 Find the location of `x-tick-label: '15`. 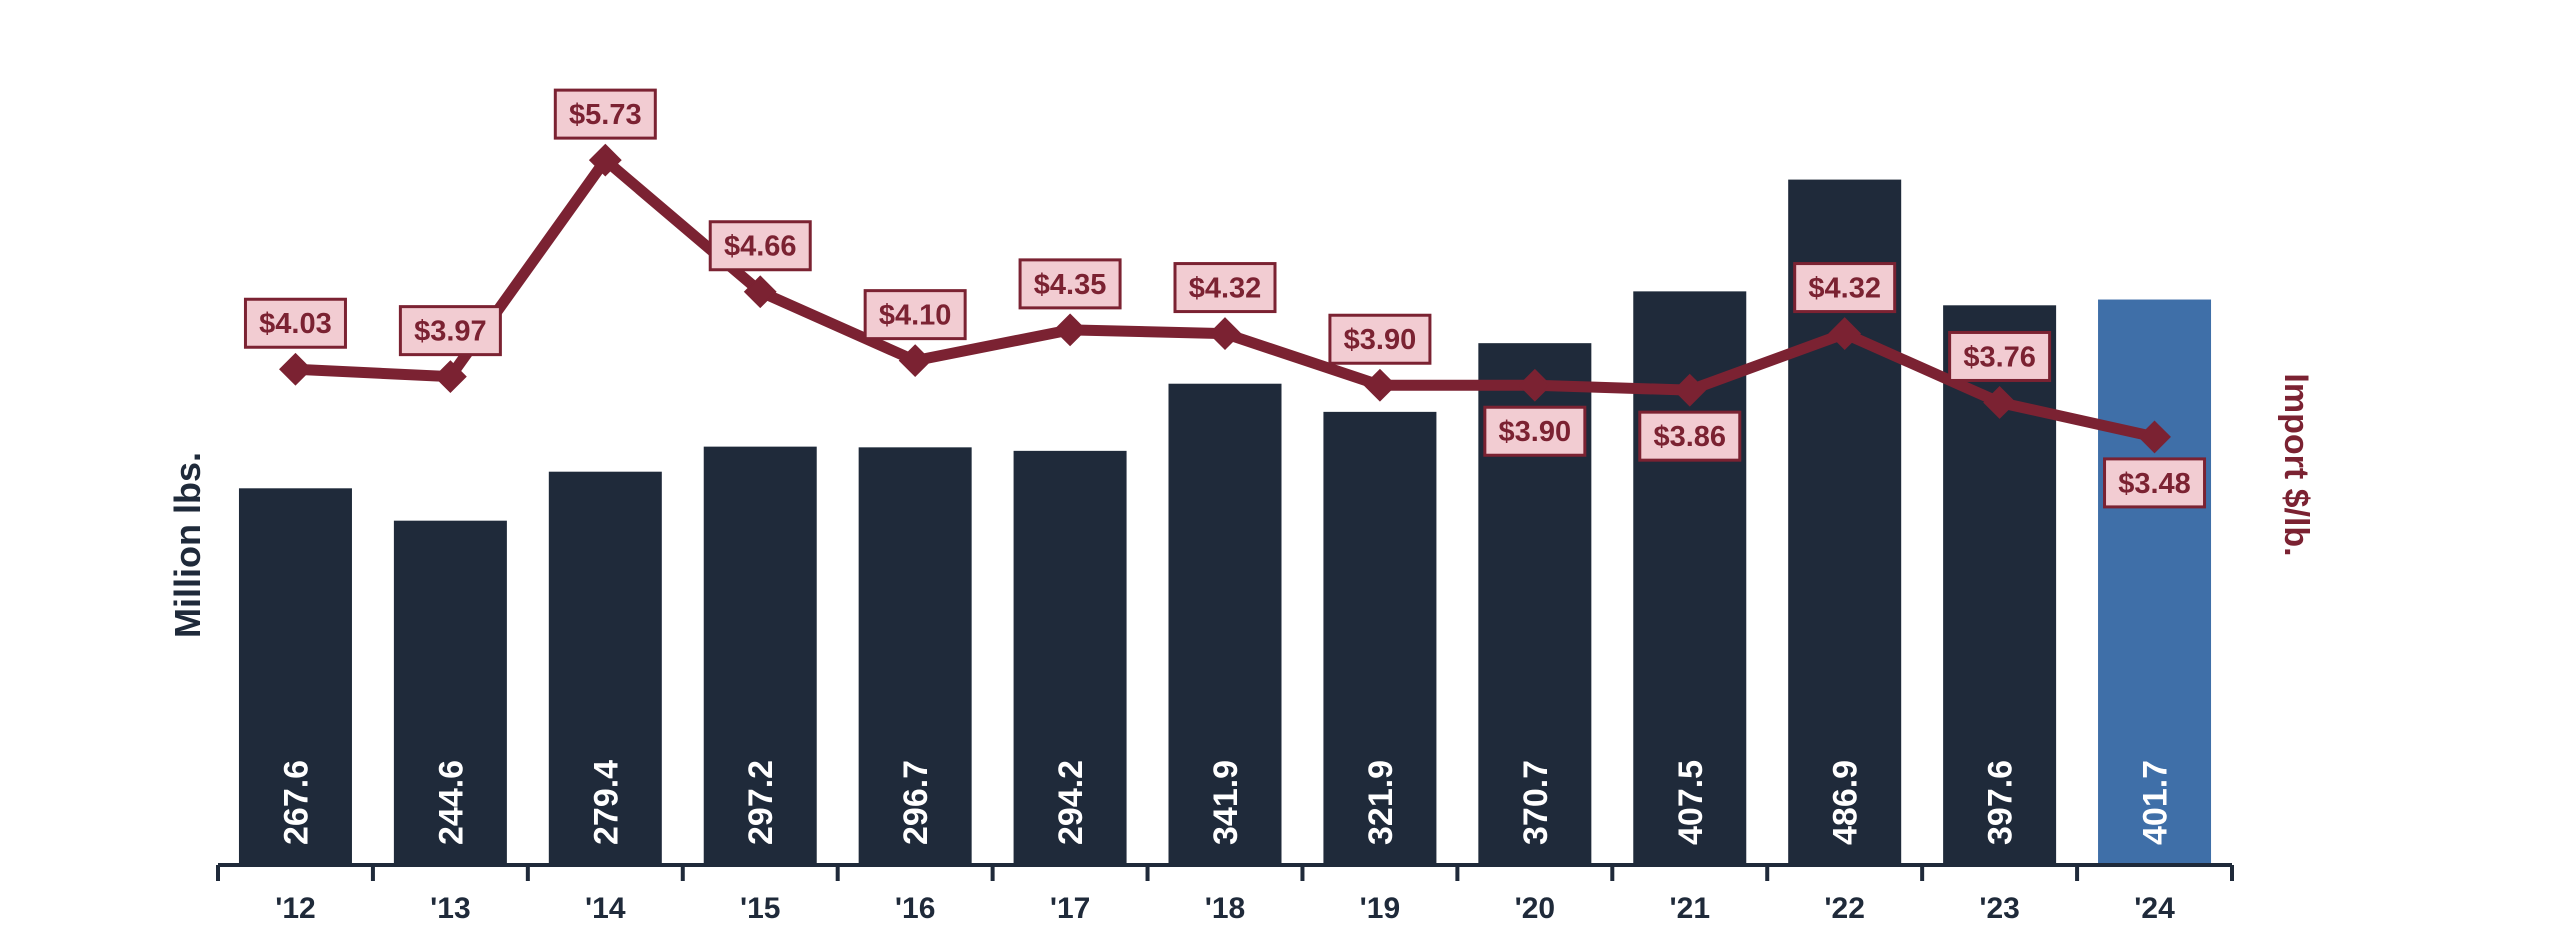

x-tick-label: '15 is located at coordinates (760, 908).